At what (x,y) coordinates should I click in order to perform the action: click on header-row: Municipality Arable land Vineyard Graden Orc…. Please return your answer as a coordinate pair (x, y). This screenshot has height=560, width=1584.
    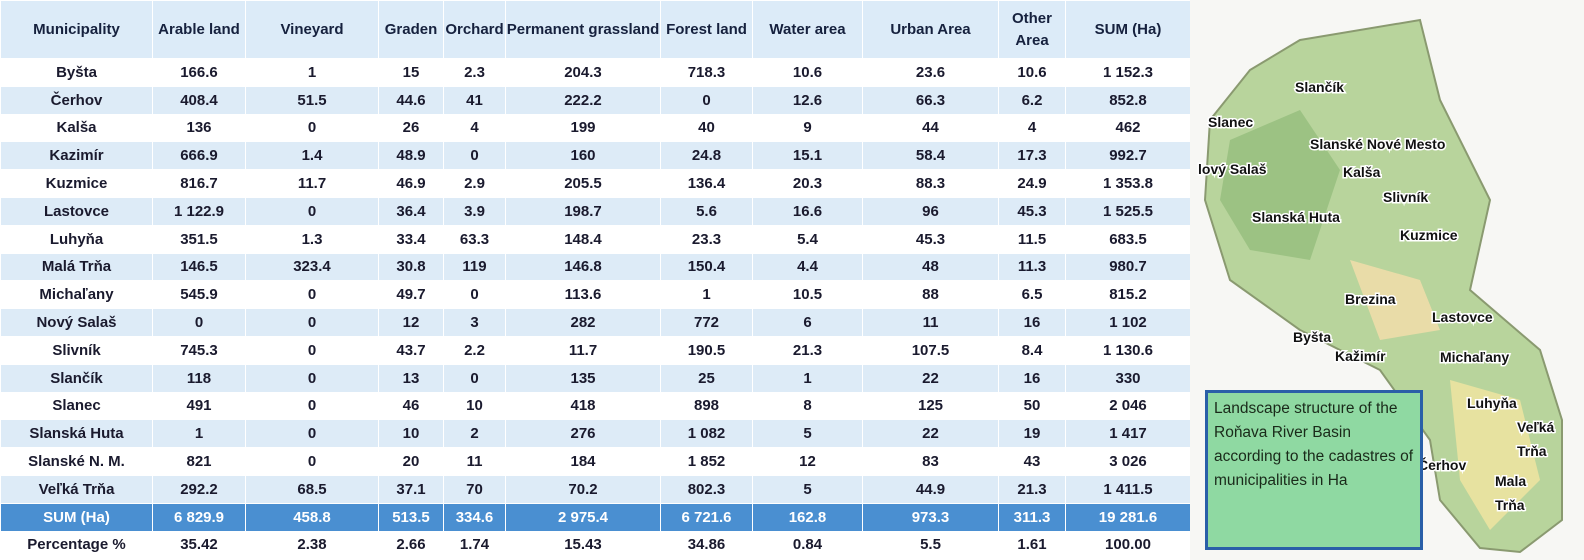
    Looking at the image, I should click on (595, 29).